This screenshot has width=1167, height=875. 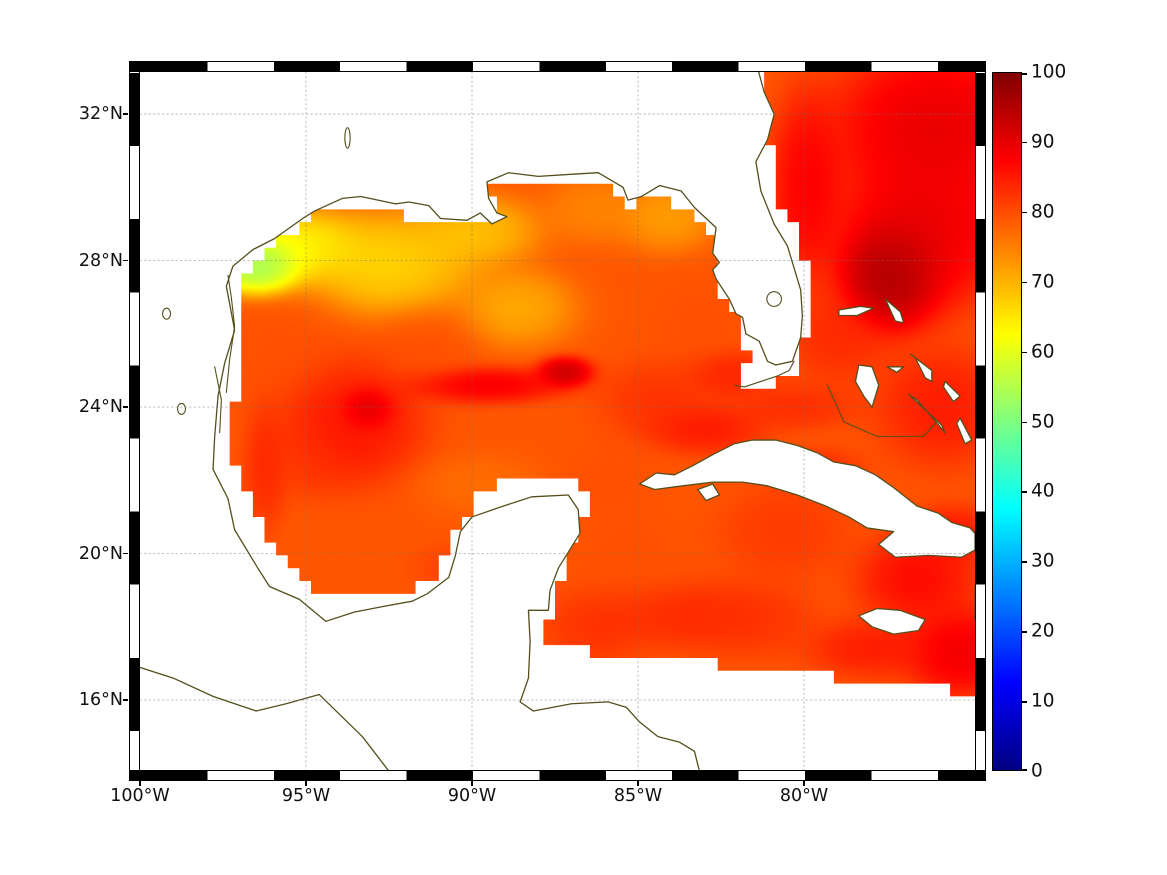 What do you see at coordinates (1043, 701) in the screenshot?
I see `colorbar-tick-label: 10` at bounding box center [1043, 701].